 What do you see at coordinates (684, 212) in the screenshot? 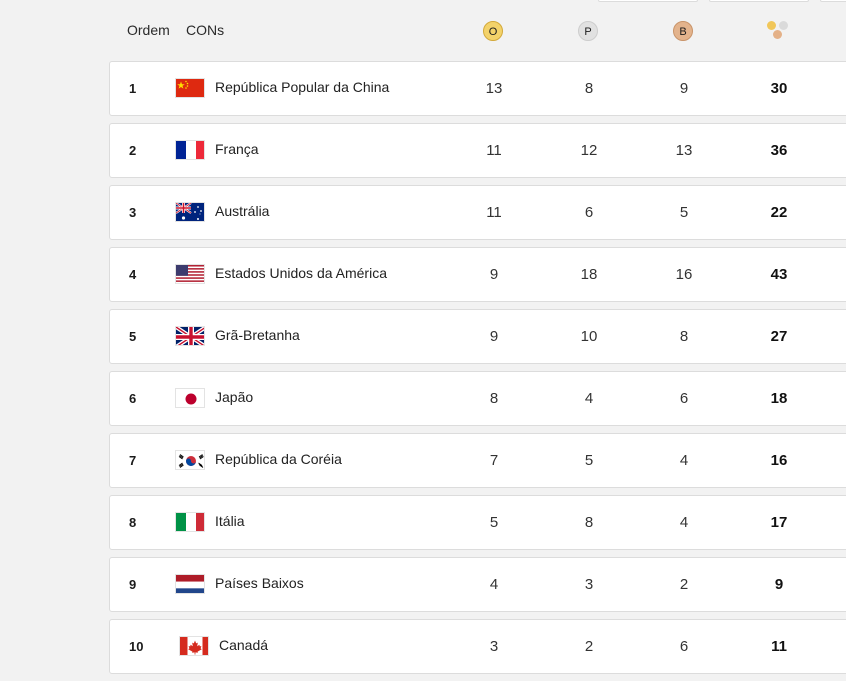
I see `bronze-count: 5` at bounding box center [684, 212].